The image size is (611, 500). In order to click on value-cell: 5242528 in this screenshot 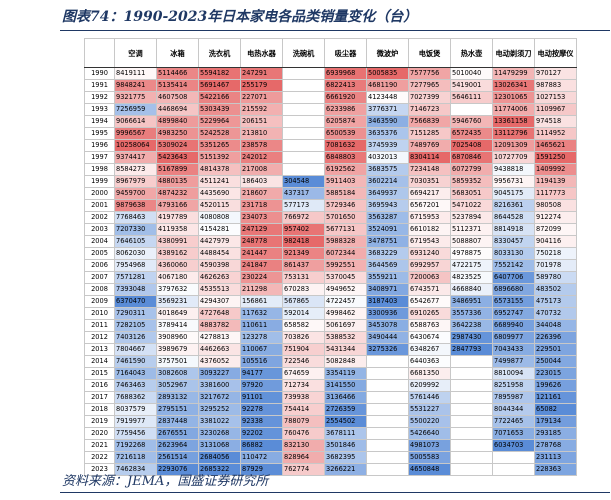, I will do `click(219, 133)`.